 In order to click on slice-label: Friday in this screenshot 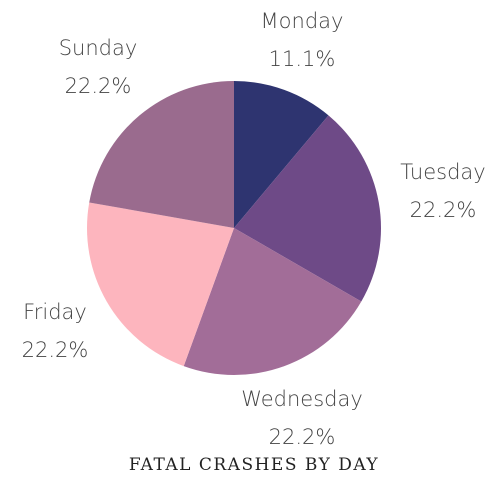, I will do `click(55, 312)`.